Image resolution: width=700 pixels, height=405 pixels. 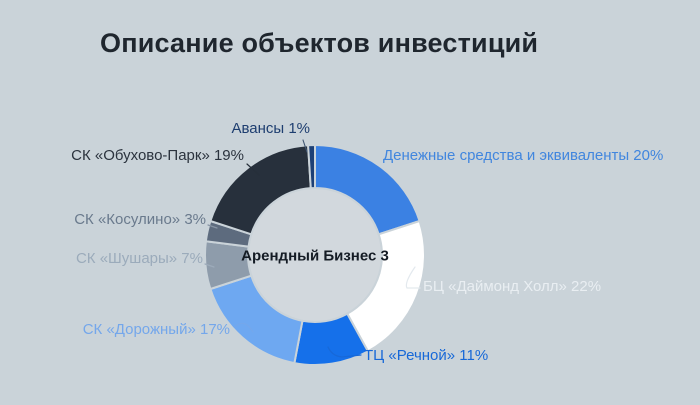 I want to click on leader-line-rechnoy, so click(x=344, y=352).